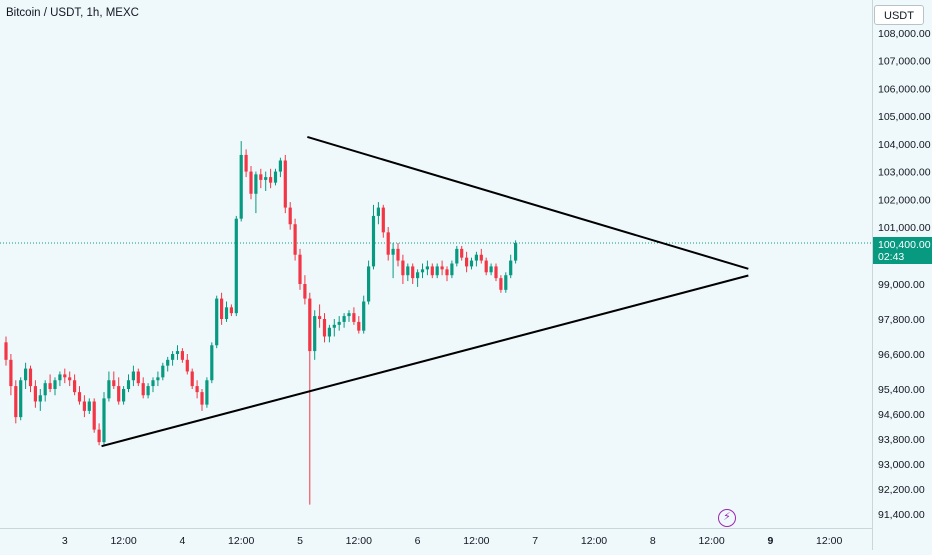  I want to click on price-tick-label: 94,600.00, so click(901, 415).